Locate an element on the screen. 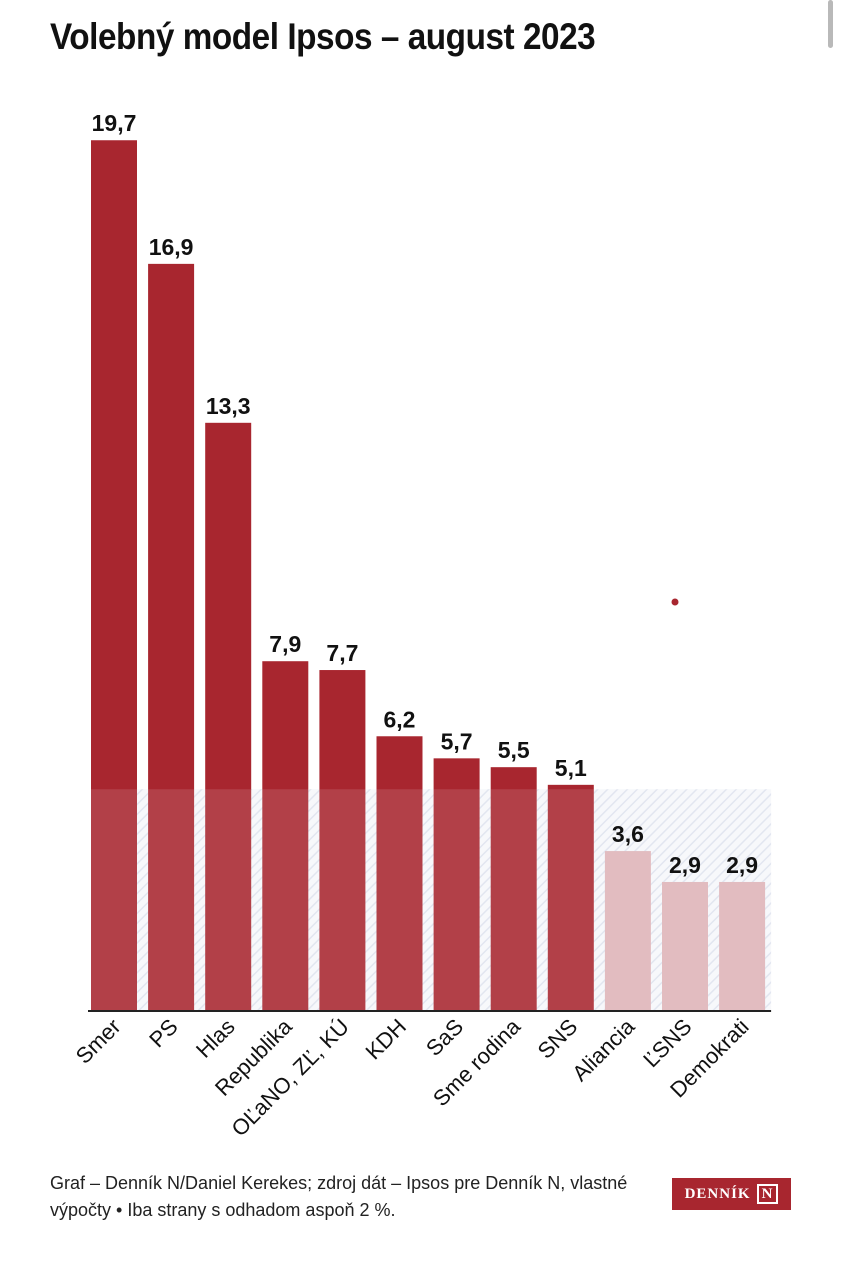  bar-value-label: 5,7 is located at coordinates (457, 741).